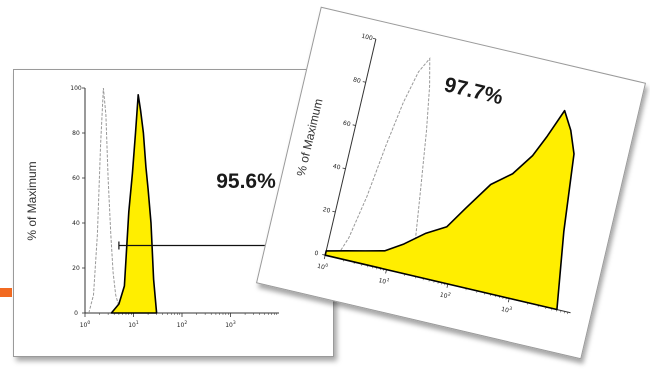  I want to click on stained-histogram, so click(134, 203).